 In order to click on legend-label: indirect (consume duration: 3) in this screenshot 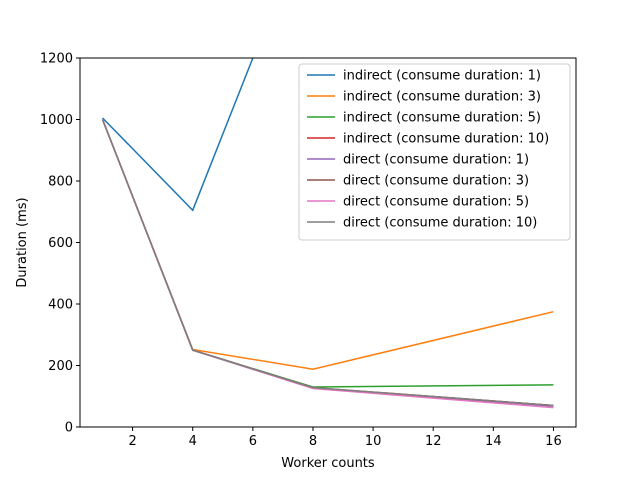, I will do `click(442, 97)`.